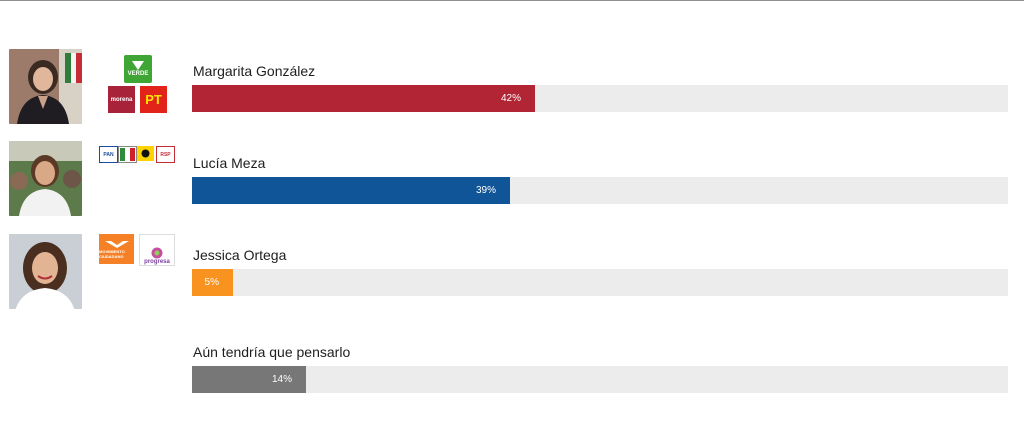 The height and width of the screenshot is (432, 1024). I want to click on bar-track: 14%, so click(600, 379).